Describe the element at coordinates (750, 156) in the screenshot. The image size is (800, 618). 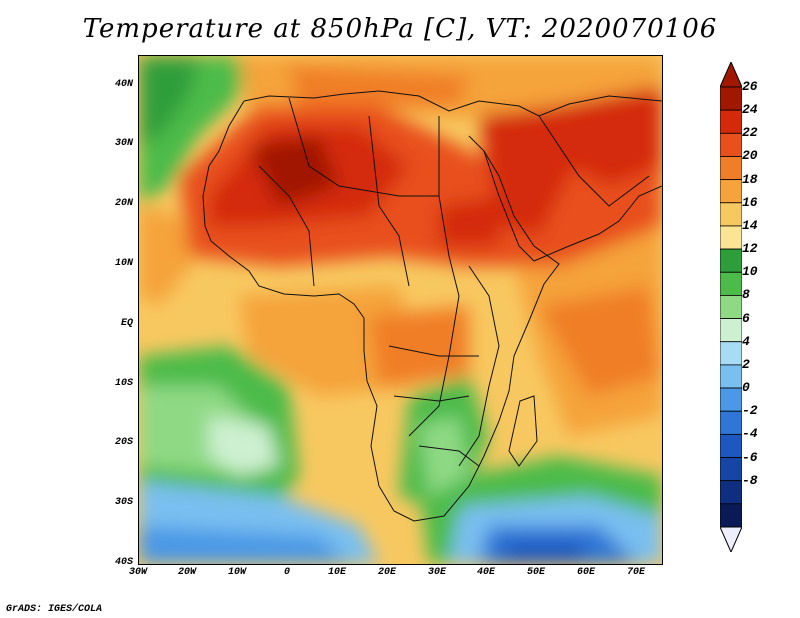
I see `colorbar-tick-label: 20` at that location.